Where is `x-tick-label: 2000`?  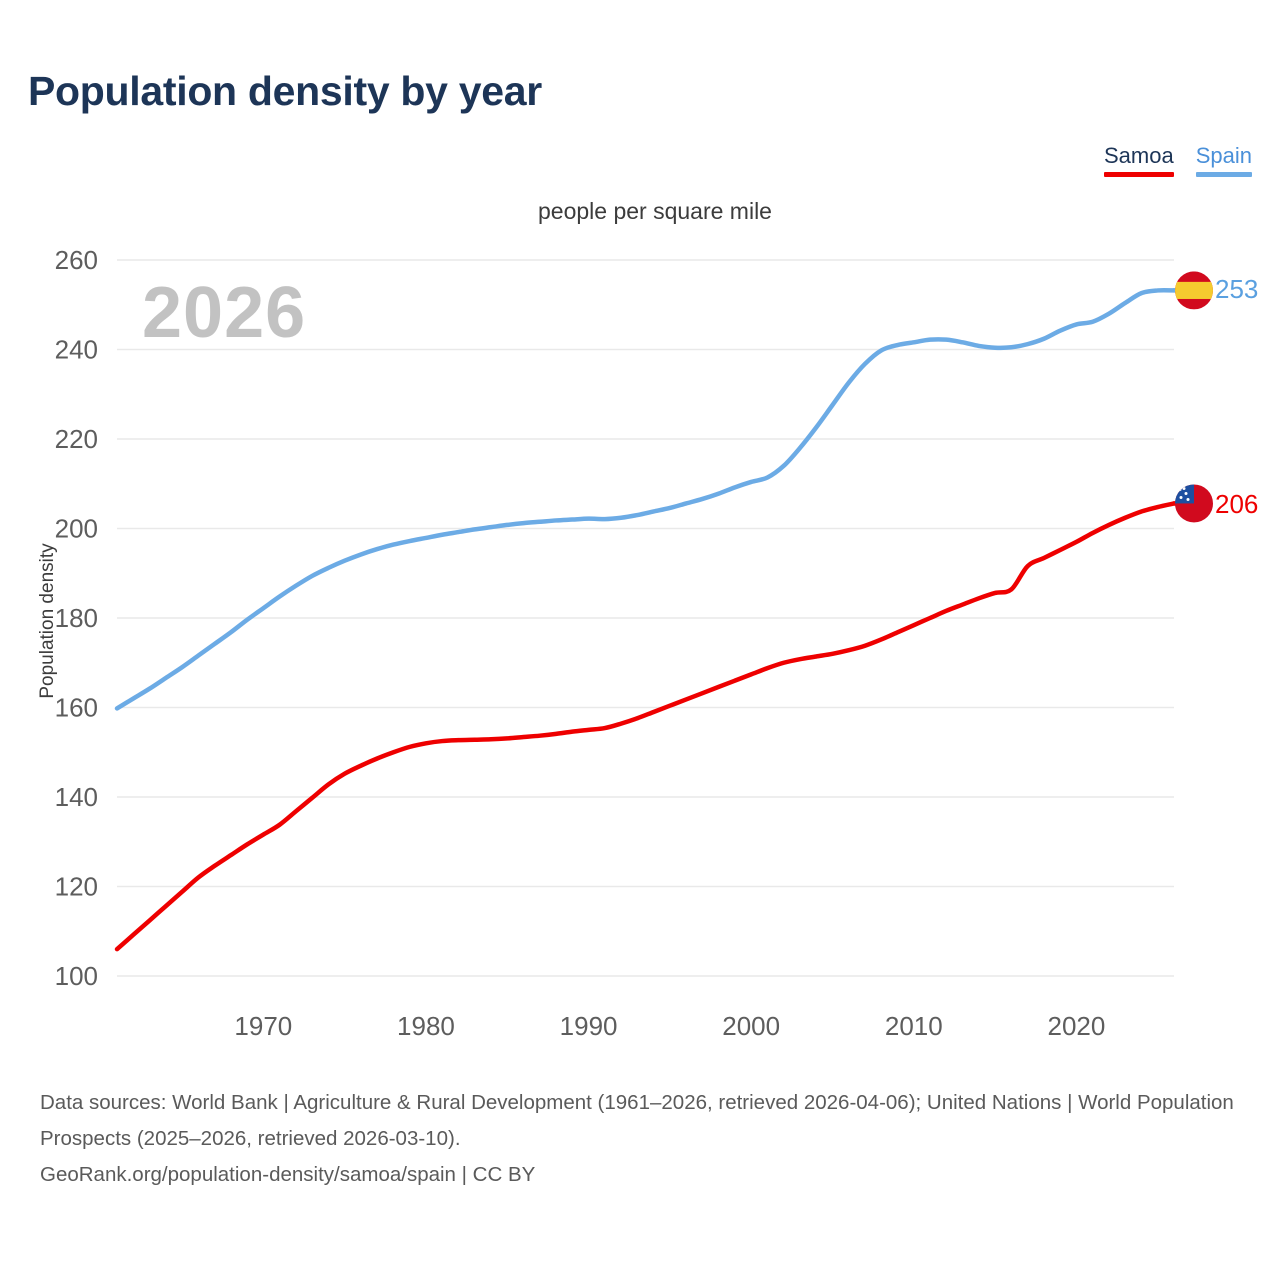 x-tick-label: 2000 is located at coordinates (751, 1026).